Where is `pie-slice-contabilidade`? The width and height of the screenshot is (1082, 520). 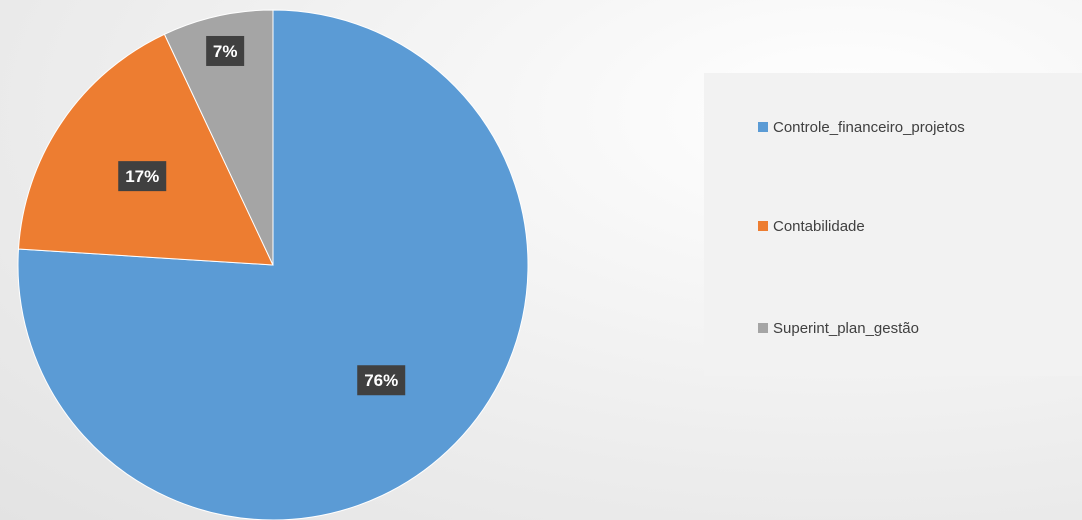 pie-slice-contabilidade is located at coordinates (145, 149).